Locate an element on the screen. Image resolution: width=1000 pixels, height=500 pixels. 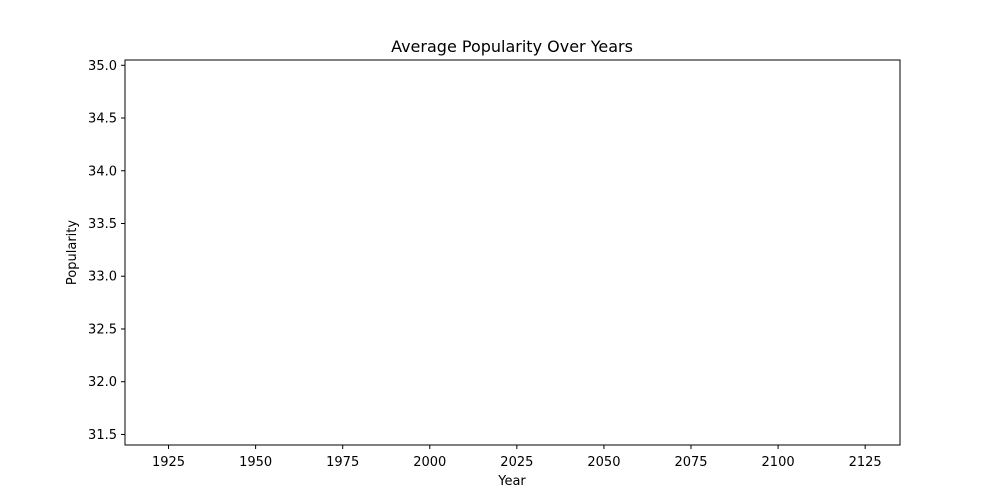
x-tick-label: 2125 is located at coordinates (865, 462).